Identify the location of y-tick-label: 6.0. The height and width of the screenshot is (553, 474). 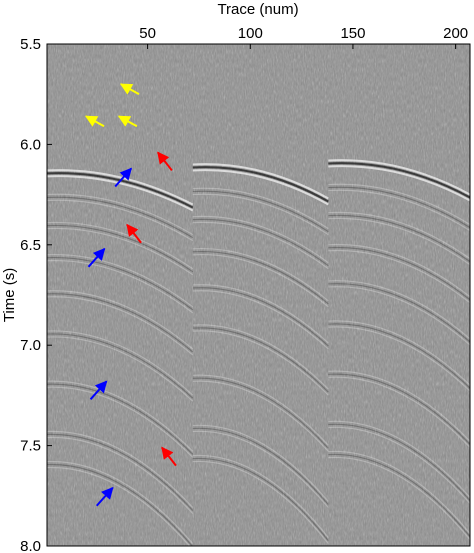
(30, 144).